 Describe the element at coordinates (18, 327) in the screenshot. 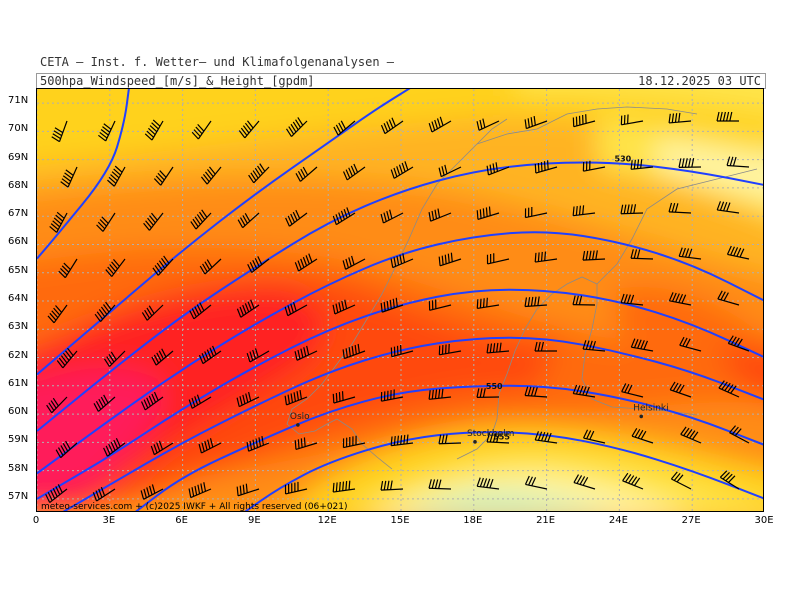

I see `lat-tick-label: 63N` at that location.